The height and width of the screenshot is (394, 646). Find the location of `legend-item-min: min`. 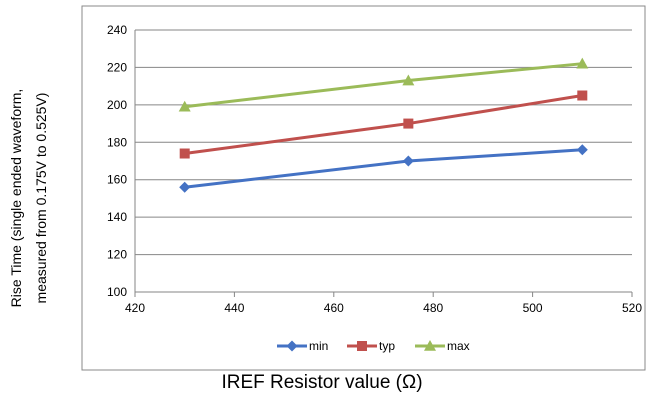

legend-item-min: min is located at coordinates (302, 346).